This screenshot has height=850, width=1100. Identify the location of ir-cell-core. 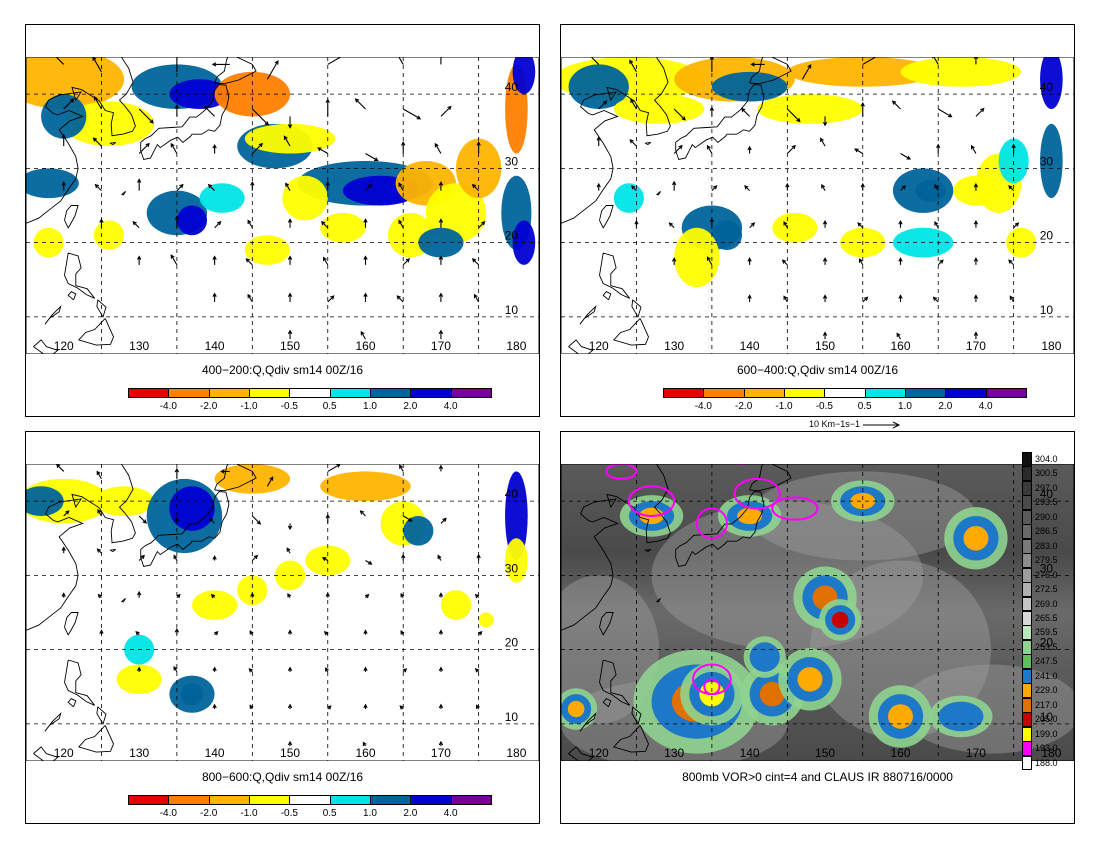
(764, 657).